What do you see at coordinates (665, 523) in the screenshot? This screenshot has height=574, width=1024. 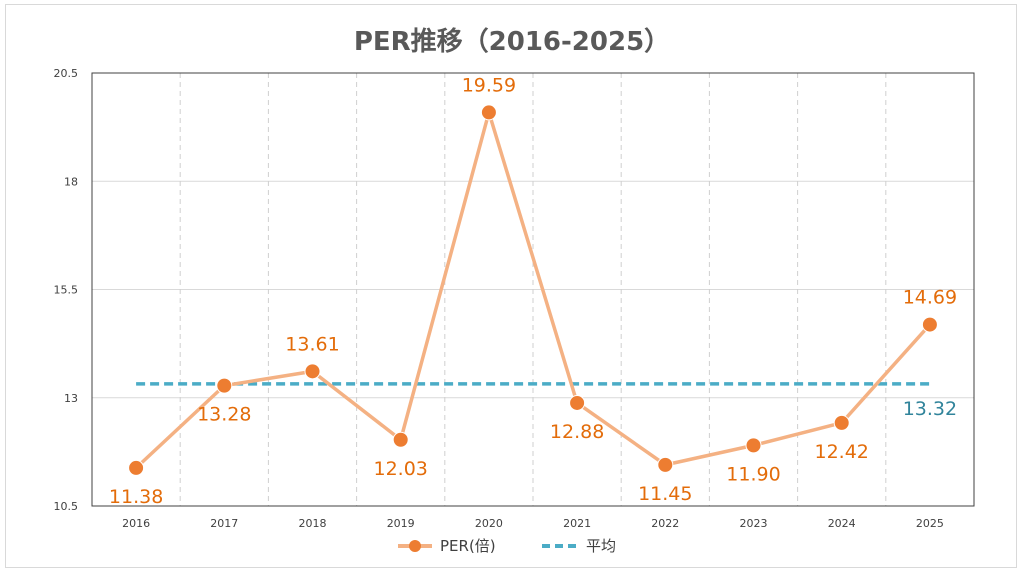 I see `x-tick-label: 2022` at bounding box center [665, 523].